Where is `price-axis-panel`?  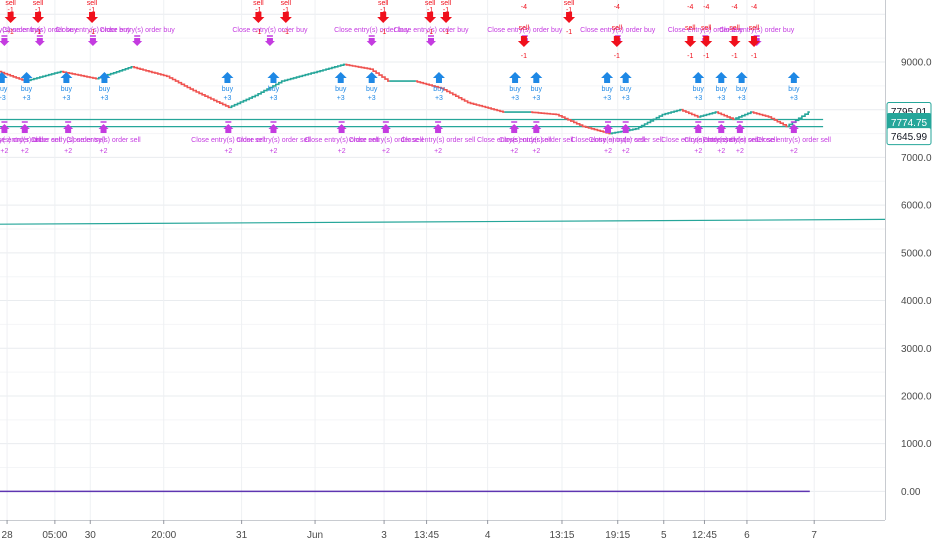 price-axis-panel is located at coordinates (908, 275).